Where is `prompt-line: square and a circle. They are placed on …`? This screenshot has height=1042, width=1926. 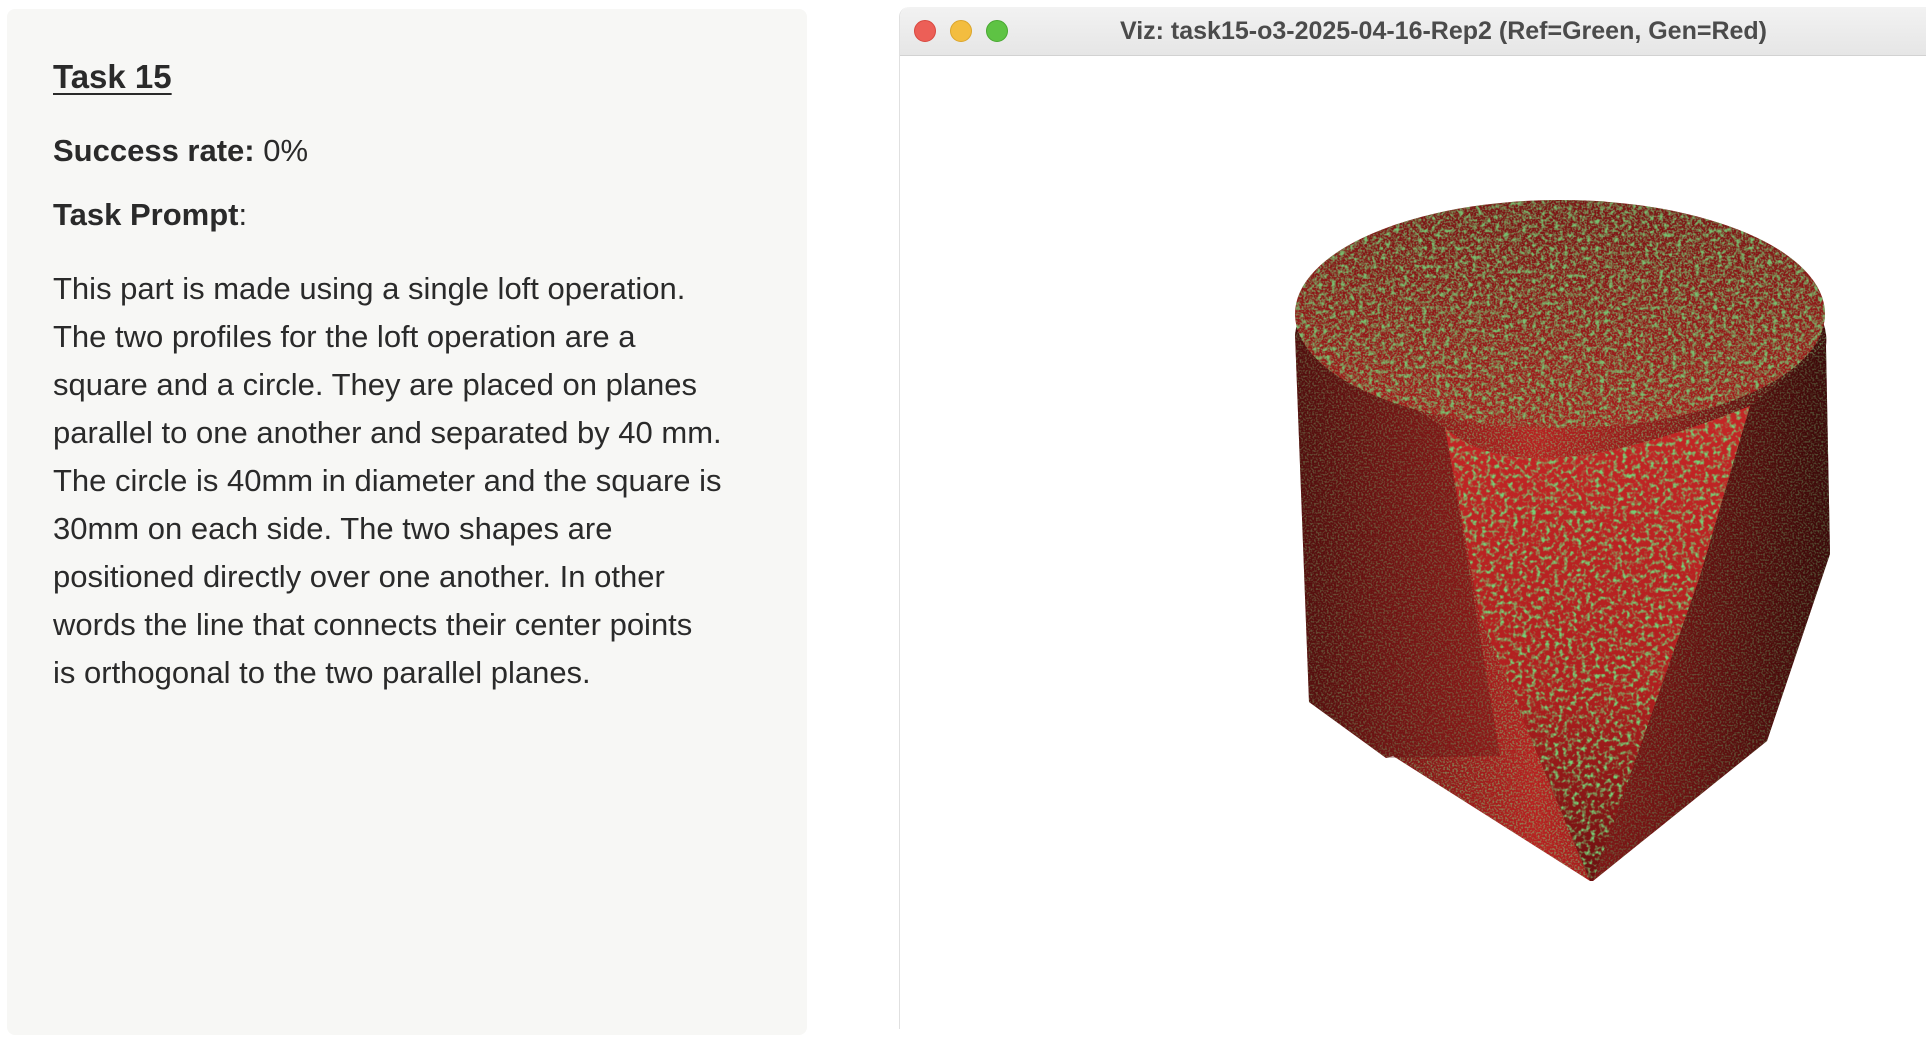
prompt-line: square and a circle. They are placed on … is located at coordinates (375, 384).